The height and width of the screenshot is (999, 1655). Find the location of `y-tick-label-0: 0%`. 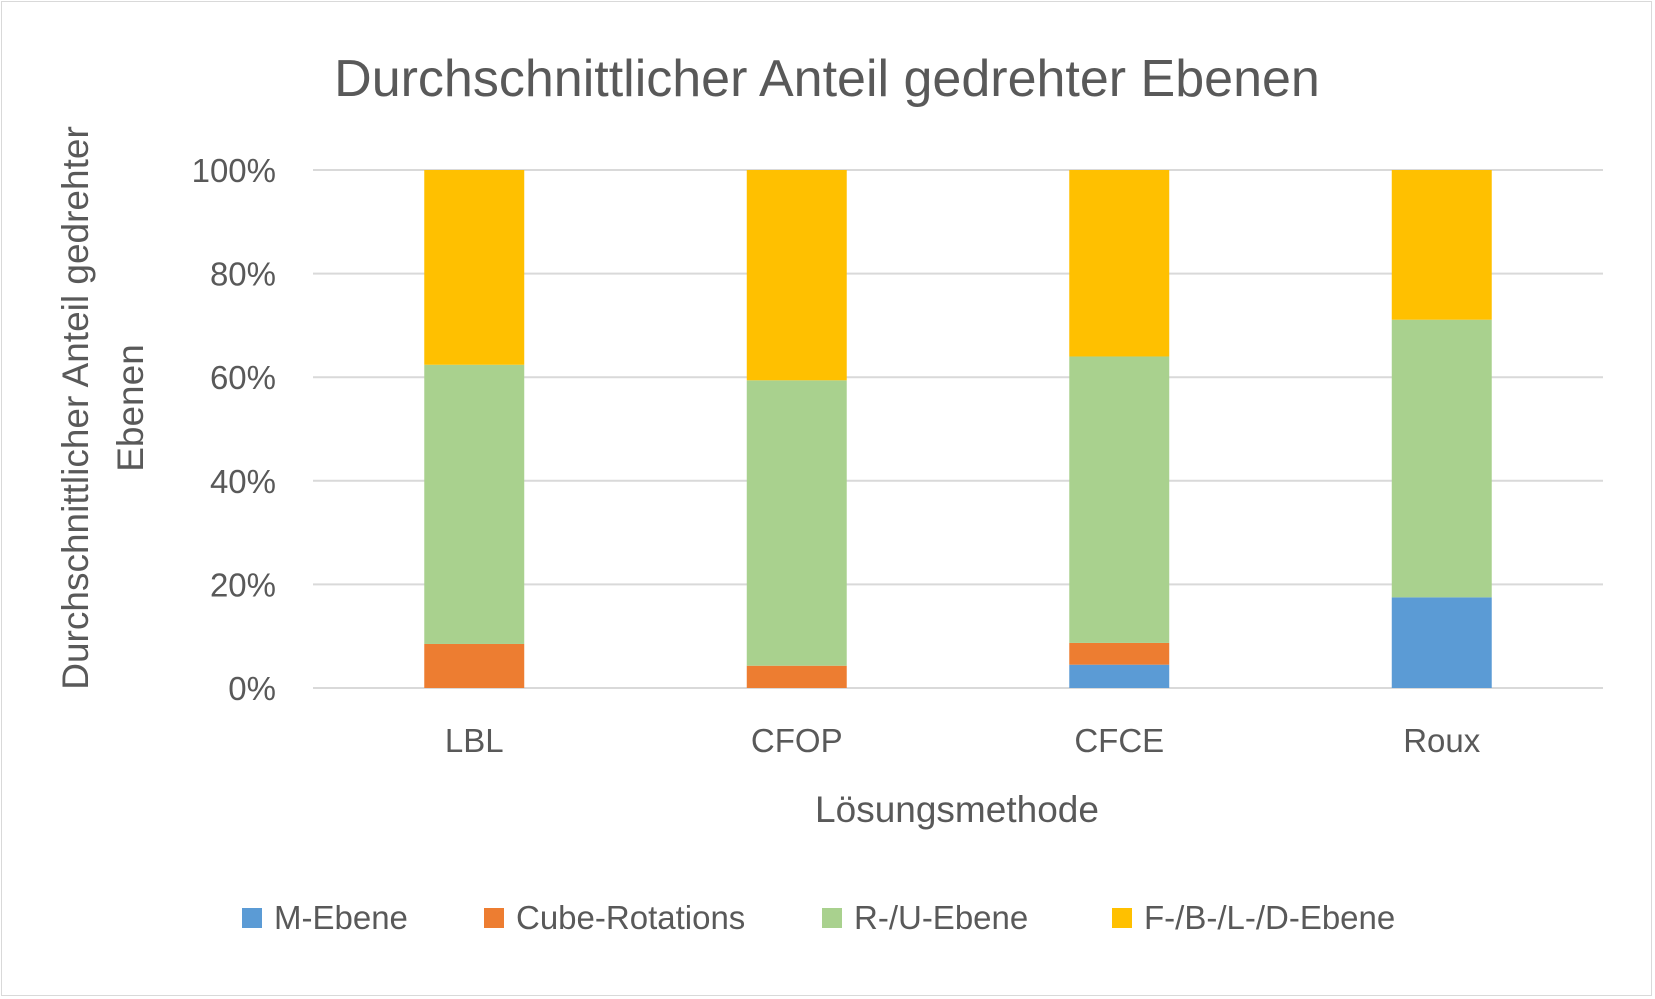

y-tick-label-0: 0% is located at coordinates (252, 688).